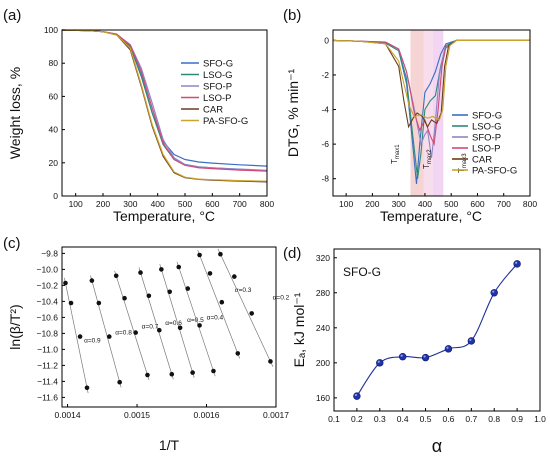 This screenshot has height=463, width=550. Describe the element at coordinates (47, 285) in the screenshot. I see `panel-c-ytick-label: −10.2` at that location.